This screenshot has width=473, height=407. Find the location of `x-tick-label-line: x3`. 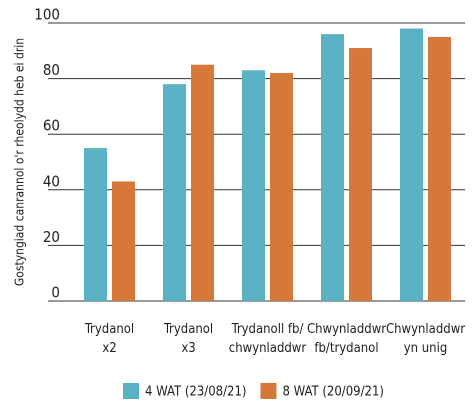

x-tick-label-line: x3 is located at coordinates (188, 348).